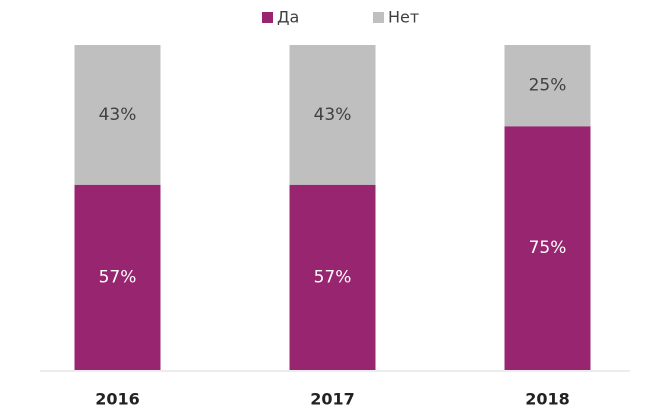 The width and height of the screenshot is (645, 408). Describe the element at coordinates (117, 399) in the screenshot. I see `x-tick-label: 2016` at that location.